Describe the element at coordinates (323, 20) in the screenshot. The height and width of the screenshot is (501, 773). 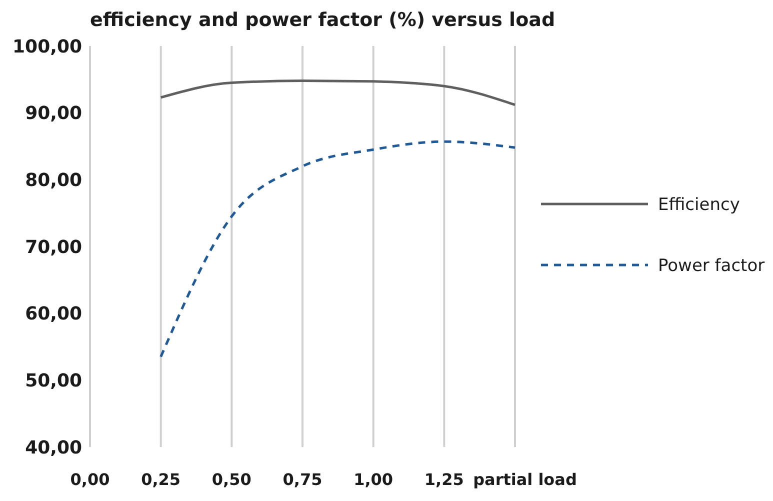
I see `chart-title: efficiency and power factor (%) versus load` at that location.